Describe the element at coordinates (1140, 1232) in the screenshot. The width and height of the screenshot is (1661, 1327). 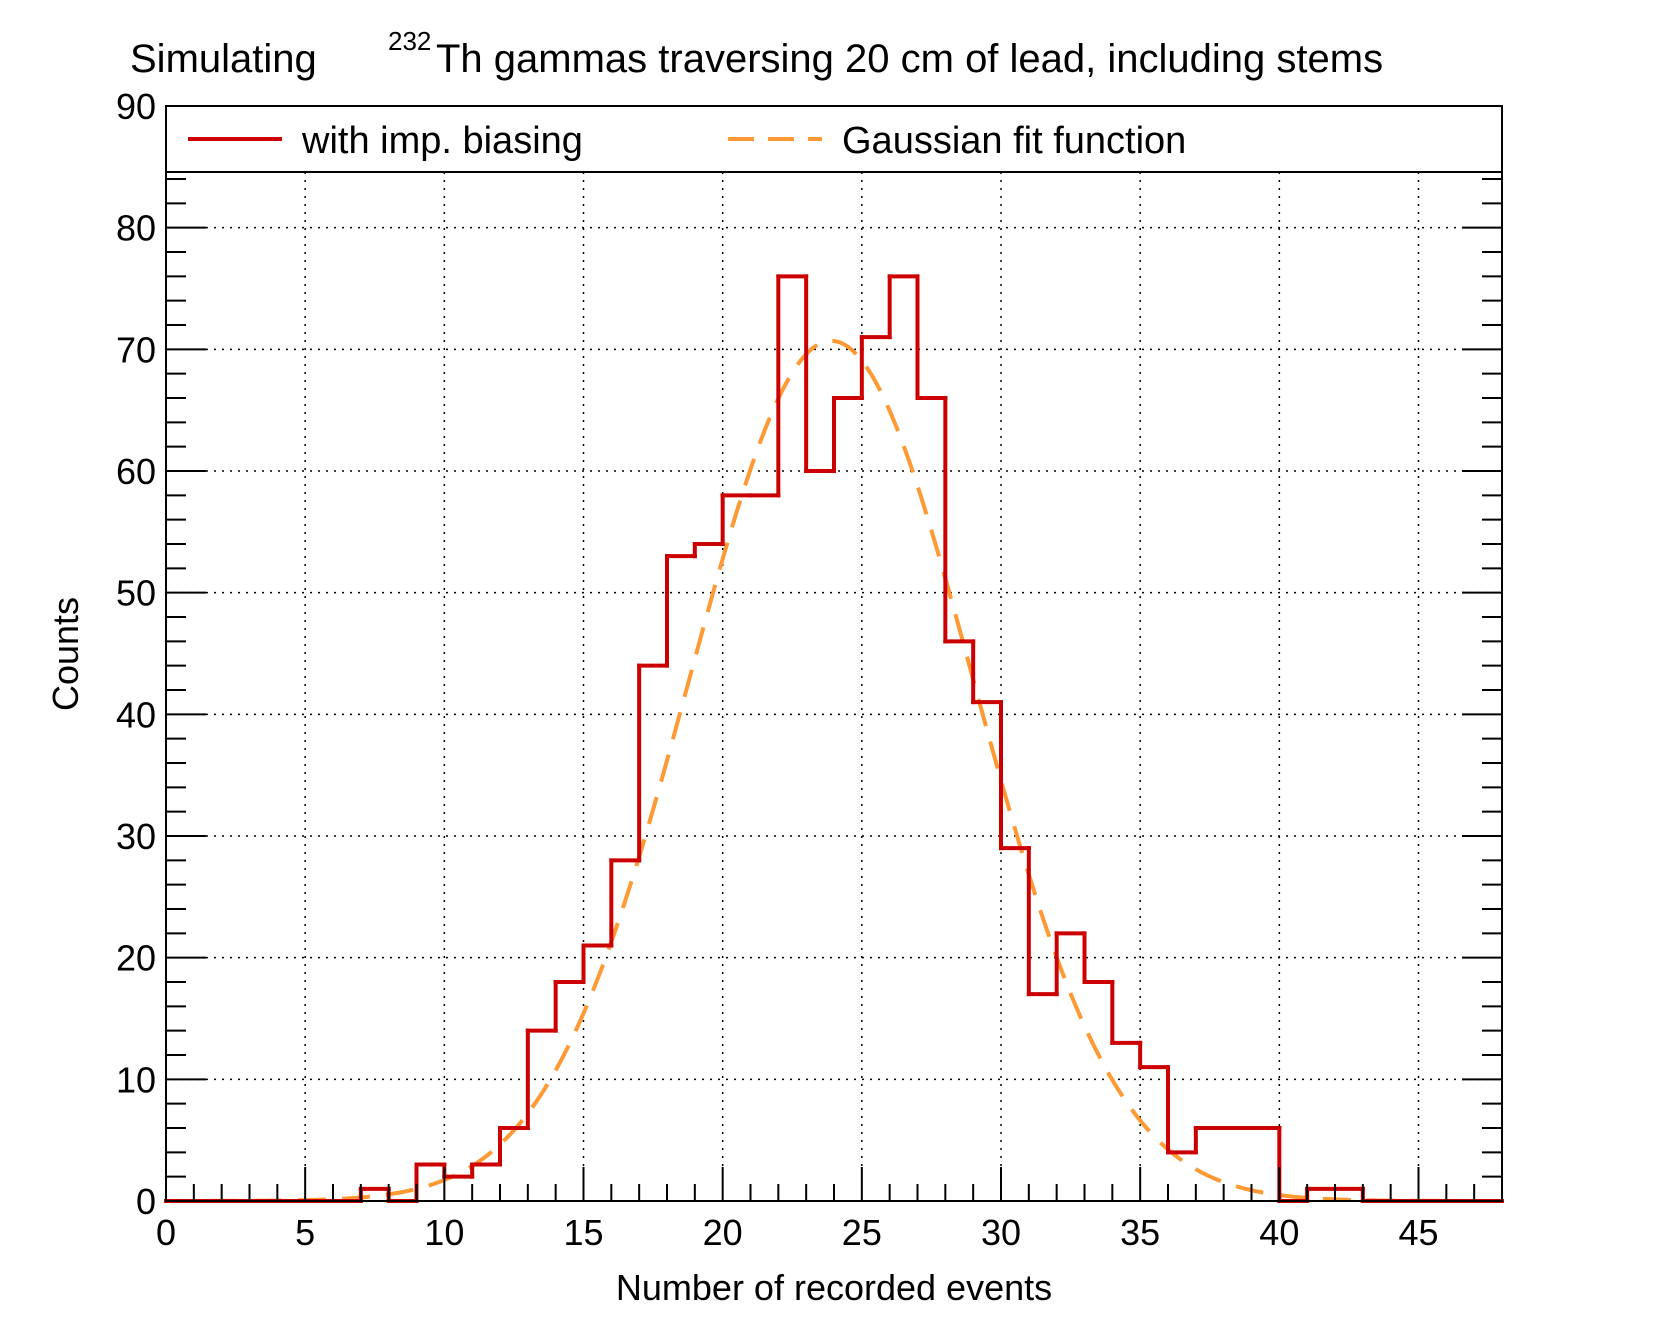
I see `x-tick-label: 35` at that location.